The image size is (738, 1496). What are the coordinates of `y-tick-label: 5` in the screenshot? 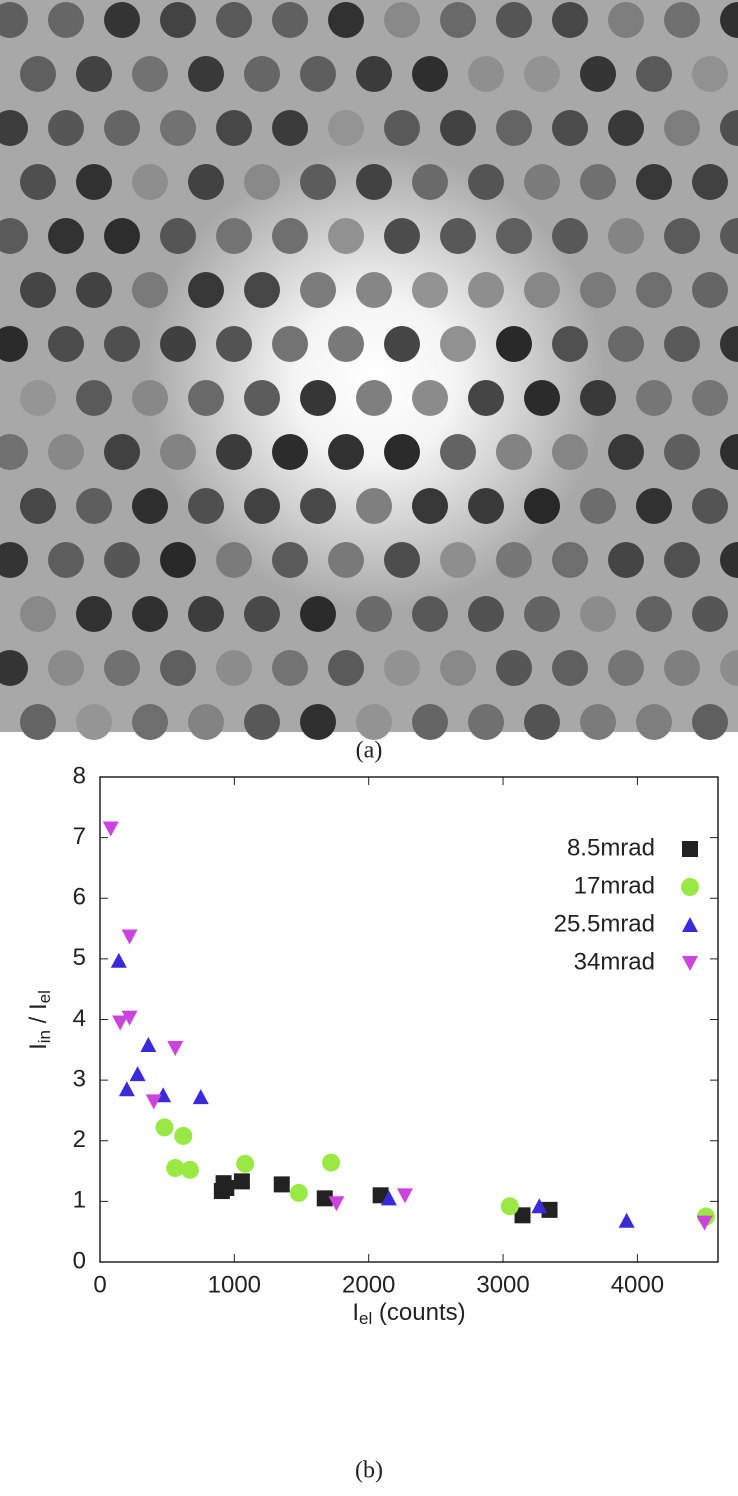 It's located at (79, 957).